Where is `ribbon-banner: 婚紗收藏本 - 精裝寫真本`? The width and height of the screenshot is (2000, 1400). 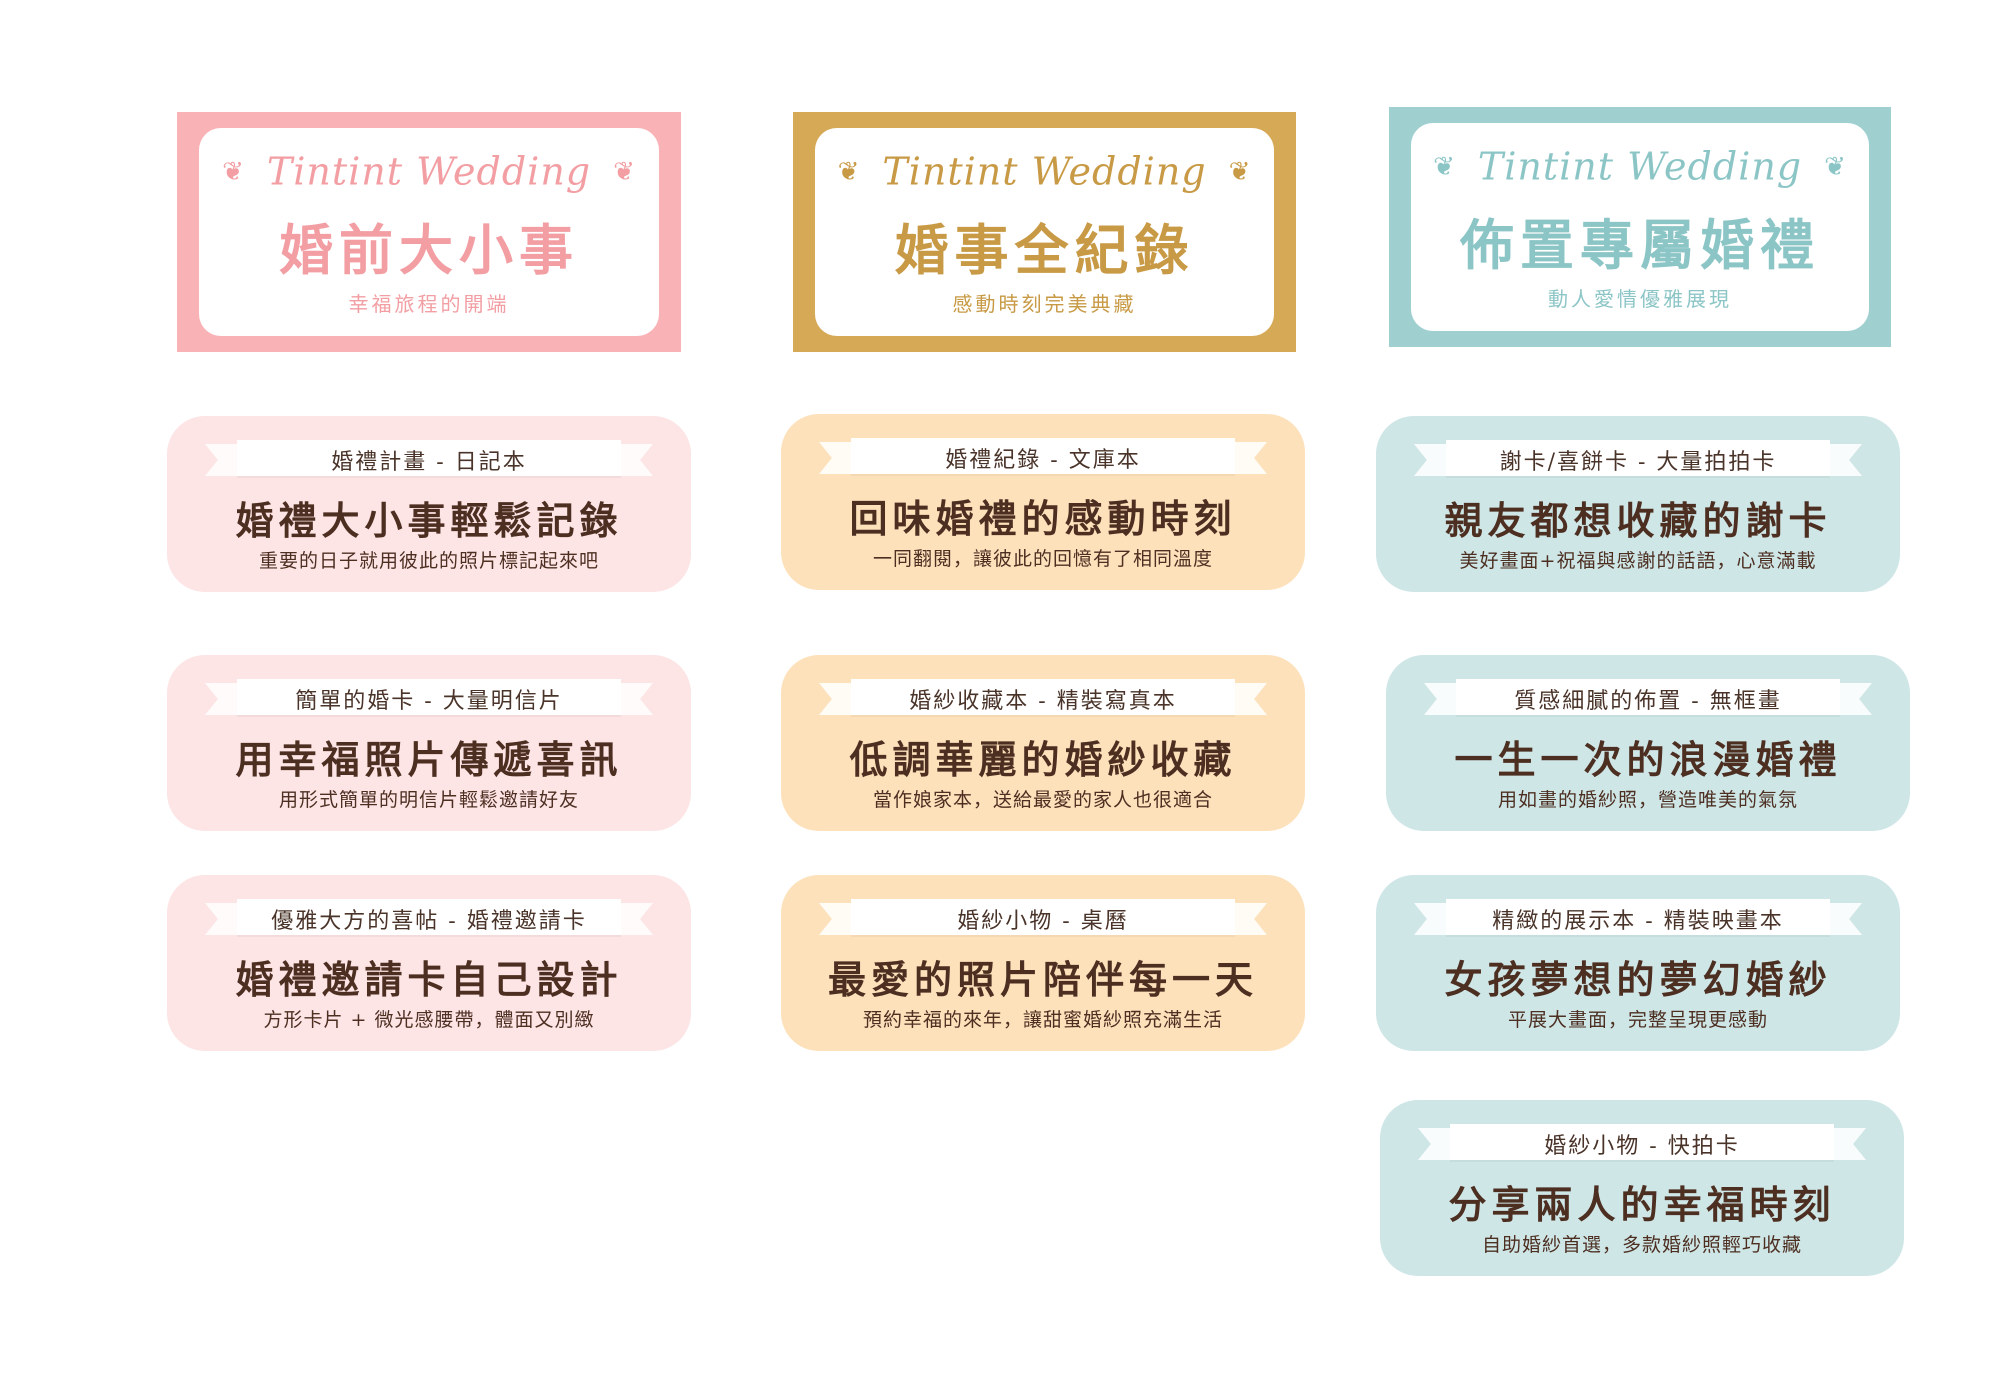 ribbon-banner: 婚紗收藏本 - 精裝寫真本 is located at coordinates (1043, 697).